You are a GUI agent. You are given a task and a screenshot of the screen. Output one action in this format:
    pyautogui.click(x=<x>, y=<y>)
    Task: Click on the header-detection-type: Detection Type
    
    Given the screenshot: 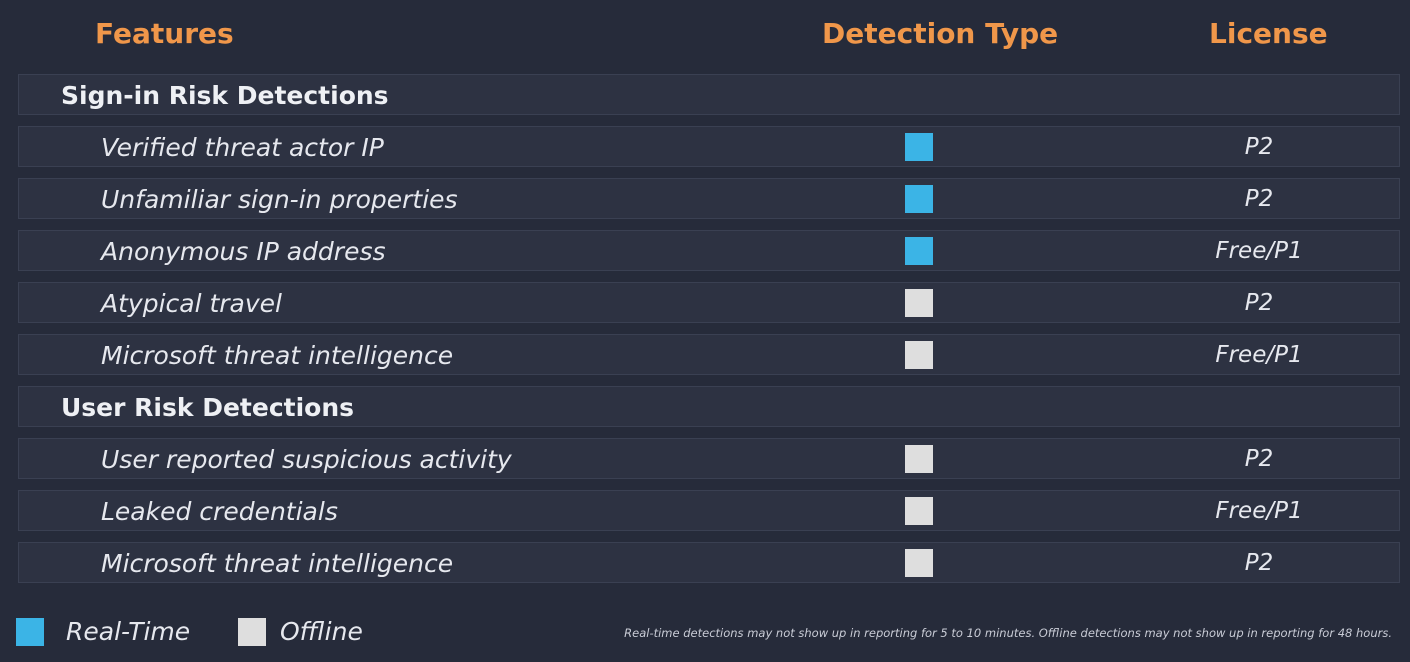 What is the action you would take?
    pyautogui.click(x=940, y=33)
    